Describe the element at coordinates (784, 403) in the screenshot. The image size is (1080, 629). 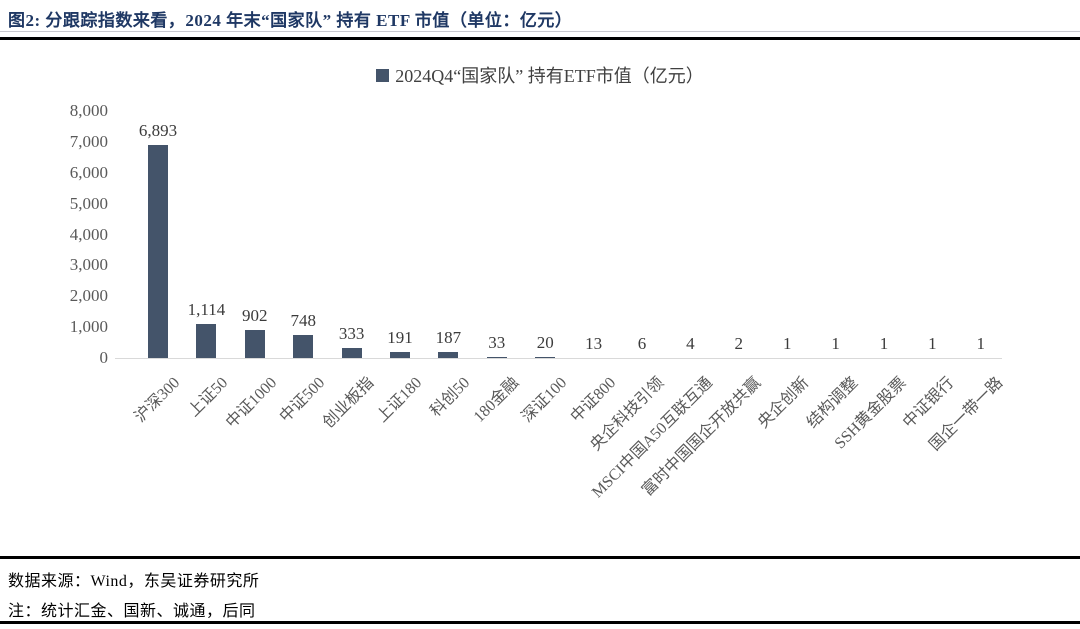
I see `x-axis-category-label: 央企创新` at that location.